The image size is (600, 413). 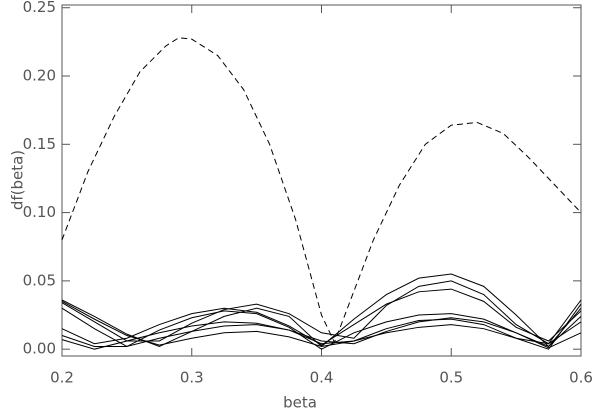 I want to click on y-tick-label: 0.05, so click(x=39, y=280).